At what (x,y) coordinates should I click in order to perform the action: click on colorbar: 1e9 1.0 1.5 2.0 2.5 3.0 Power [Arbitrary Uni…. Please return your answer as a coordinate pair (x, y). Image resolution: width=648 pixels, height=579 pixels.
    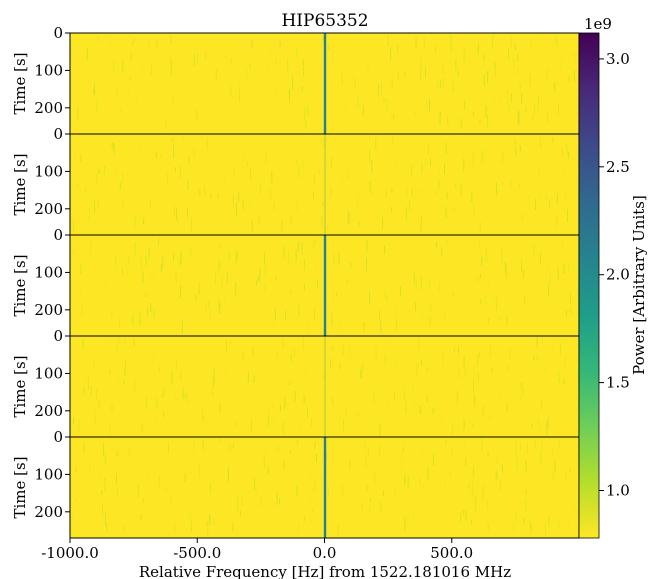
    Looking at the image, I should click on (613, 277).